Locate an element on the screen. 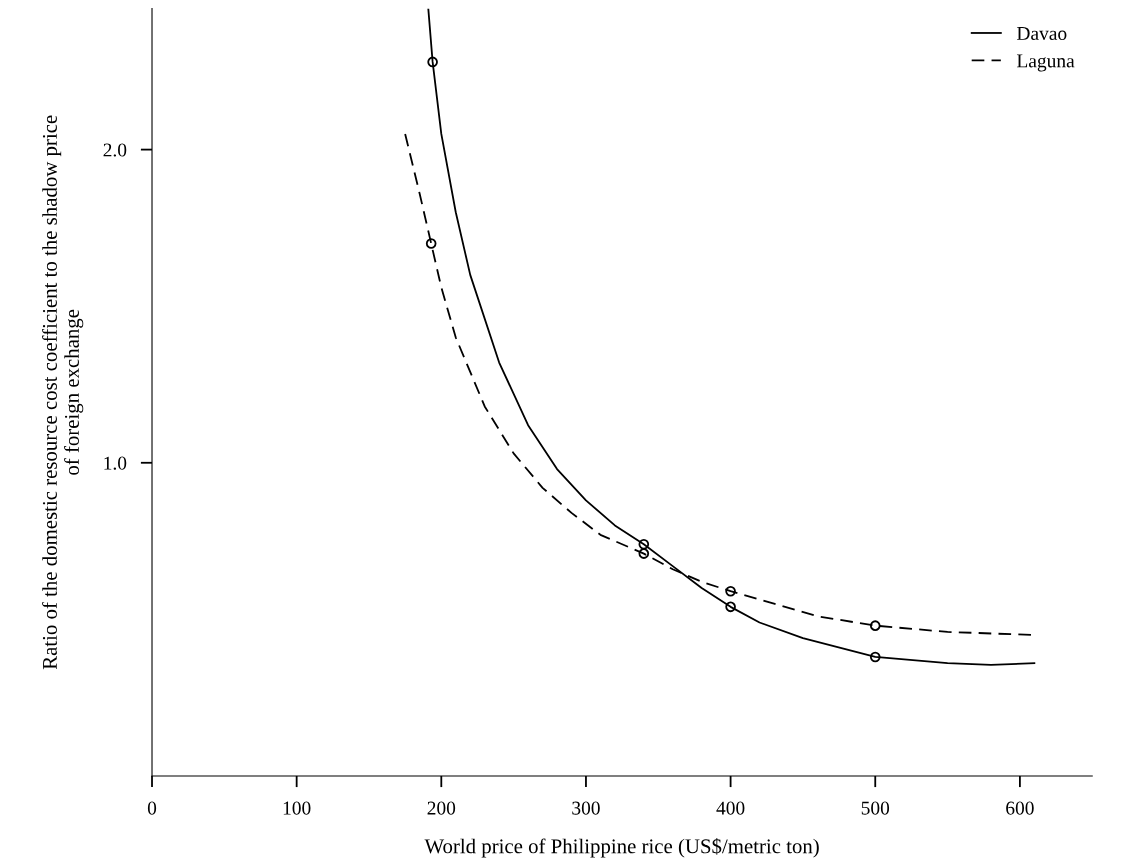 The image size is (1126, 867). x-tick-label: 300 is located at coordinates (586, 808).